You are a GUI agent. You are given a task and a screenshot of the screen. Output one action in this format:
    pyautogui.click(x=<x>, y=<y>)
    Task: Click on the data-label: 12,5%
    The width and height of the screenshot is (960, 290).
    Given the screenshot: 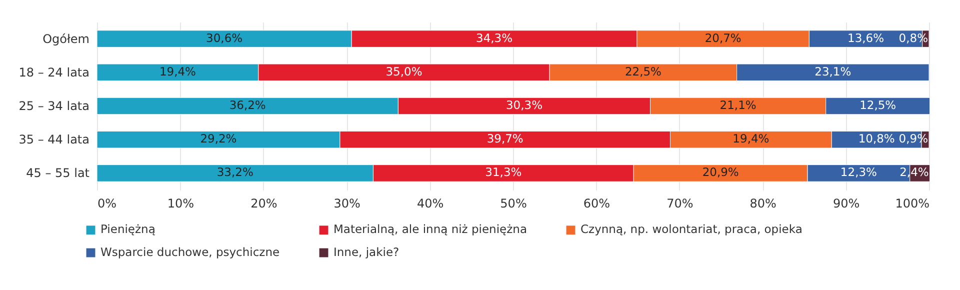 What is the action you would take?
    pyautogui.click(x=878, y=105)
    